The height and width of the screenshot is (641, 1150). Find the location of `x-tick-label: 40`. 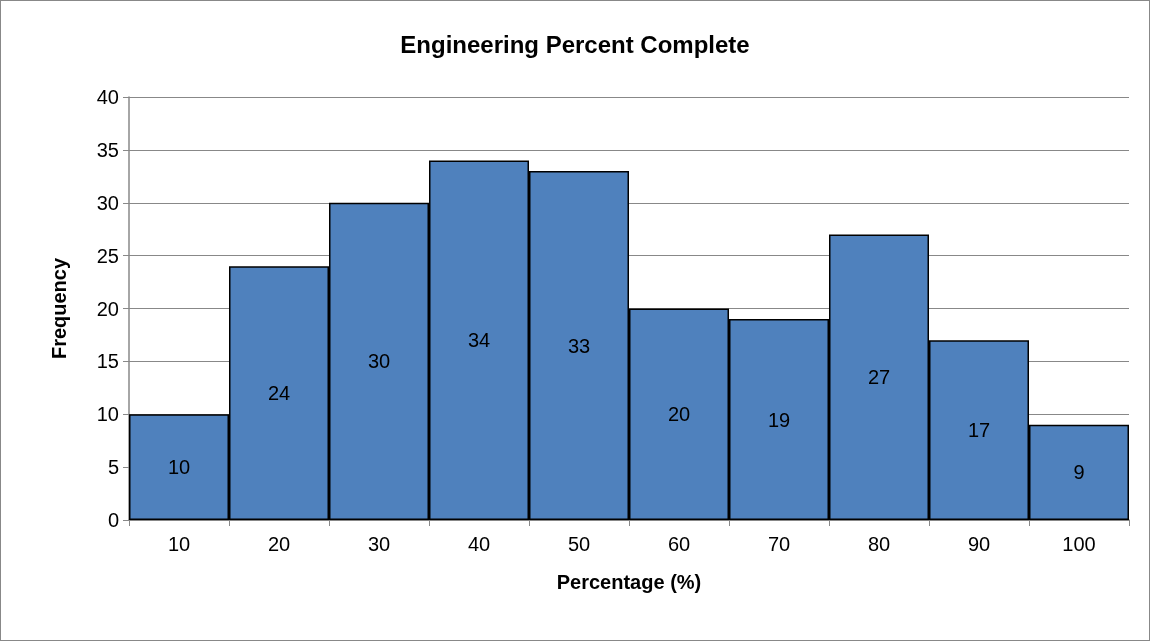

x-tick-label: 40 is located at coordinates (479, 544).